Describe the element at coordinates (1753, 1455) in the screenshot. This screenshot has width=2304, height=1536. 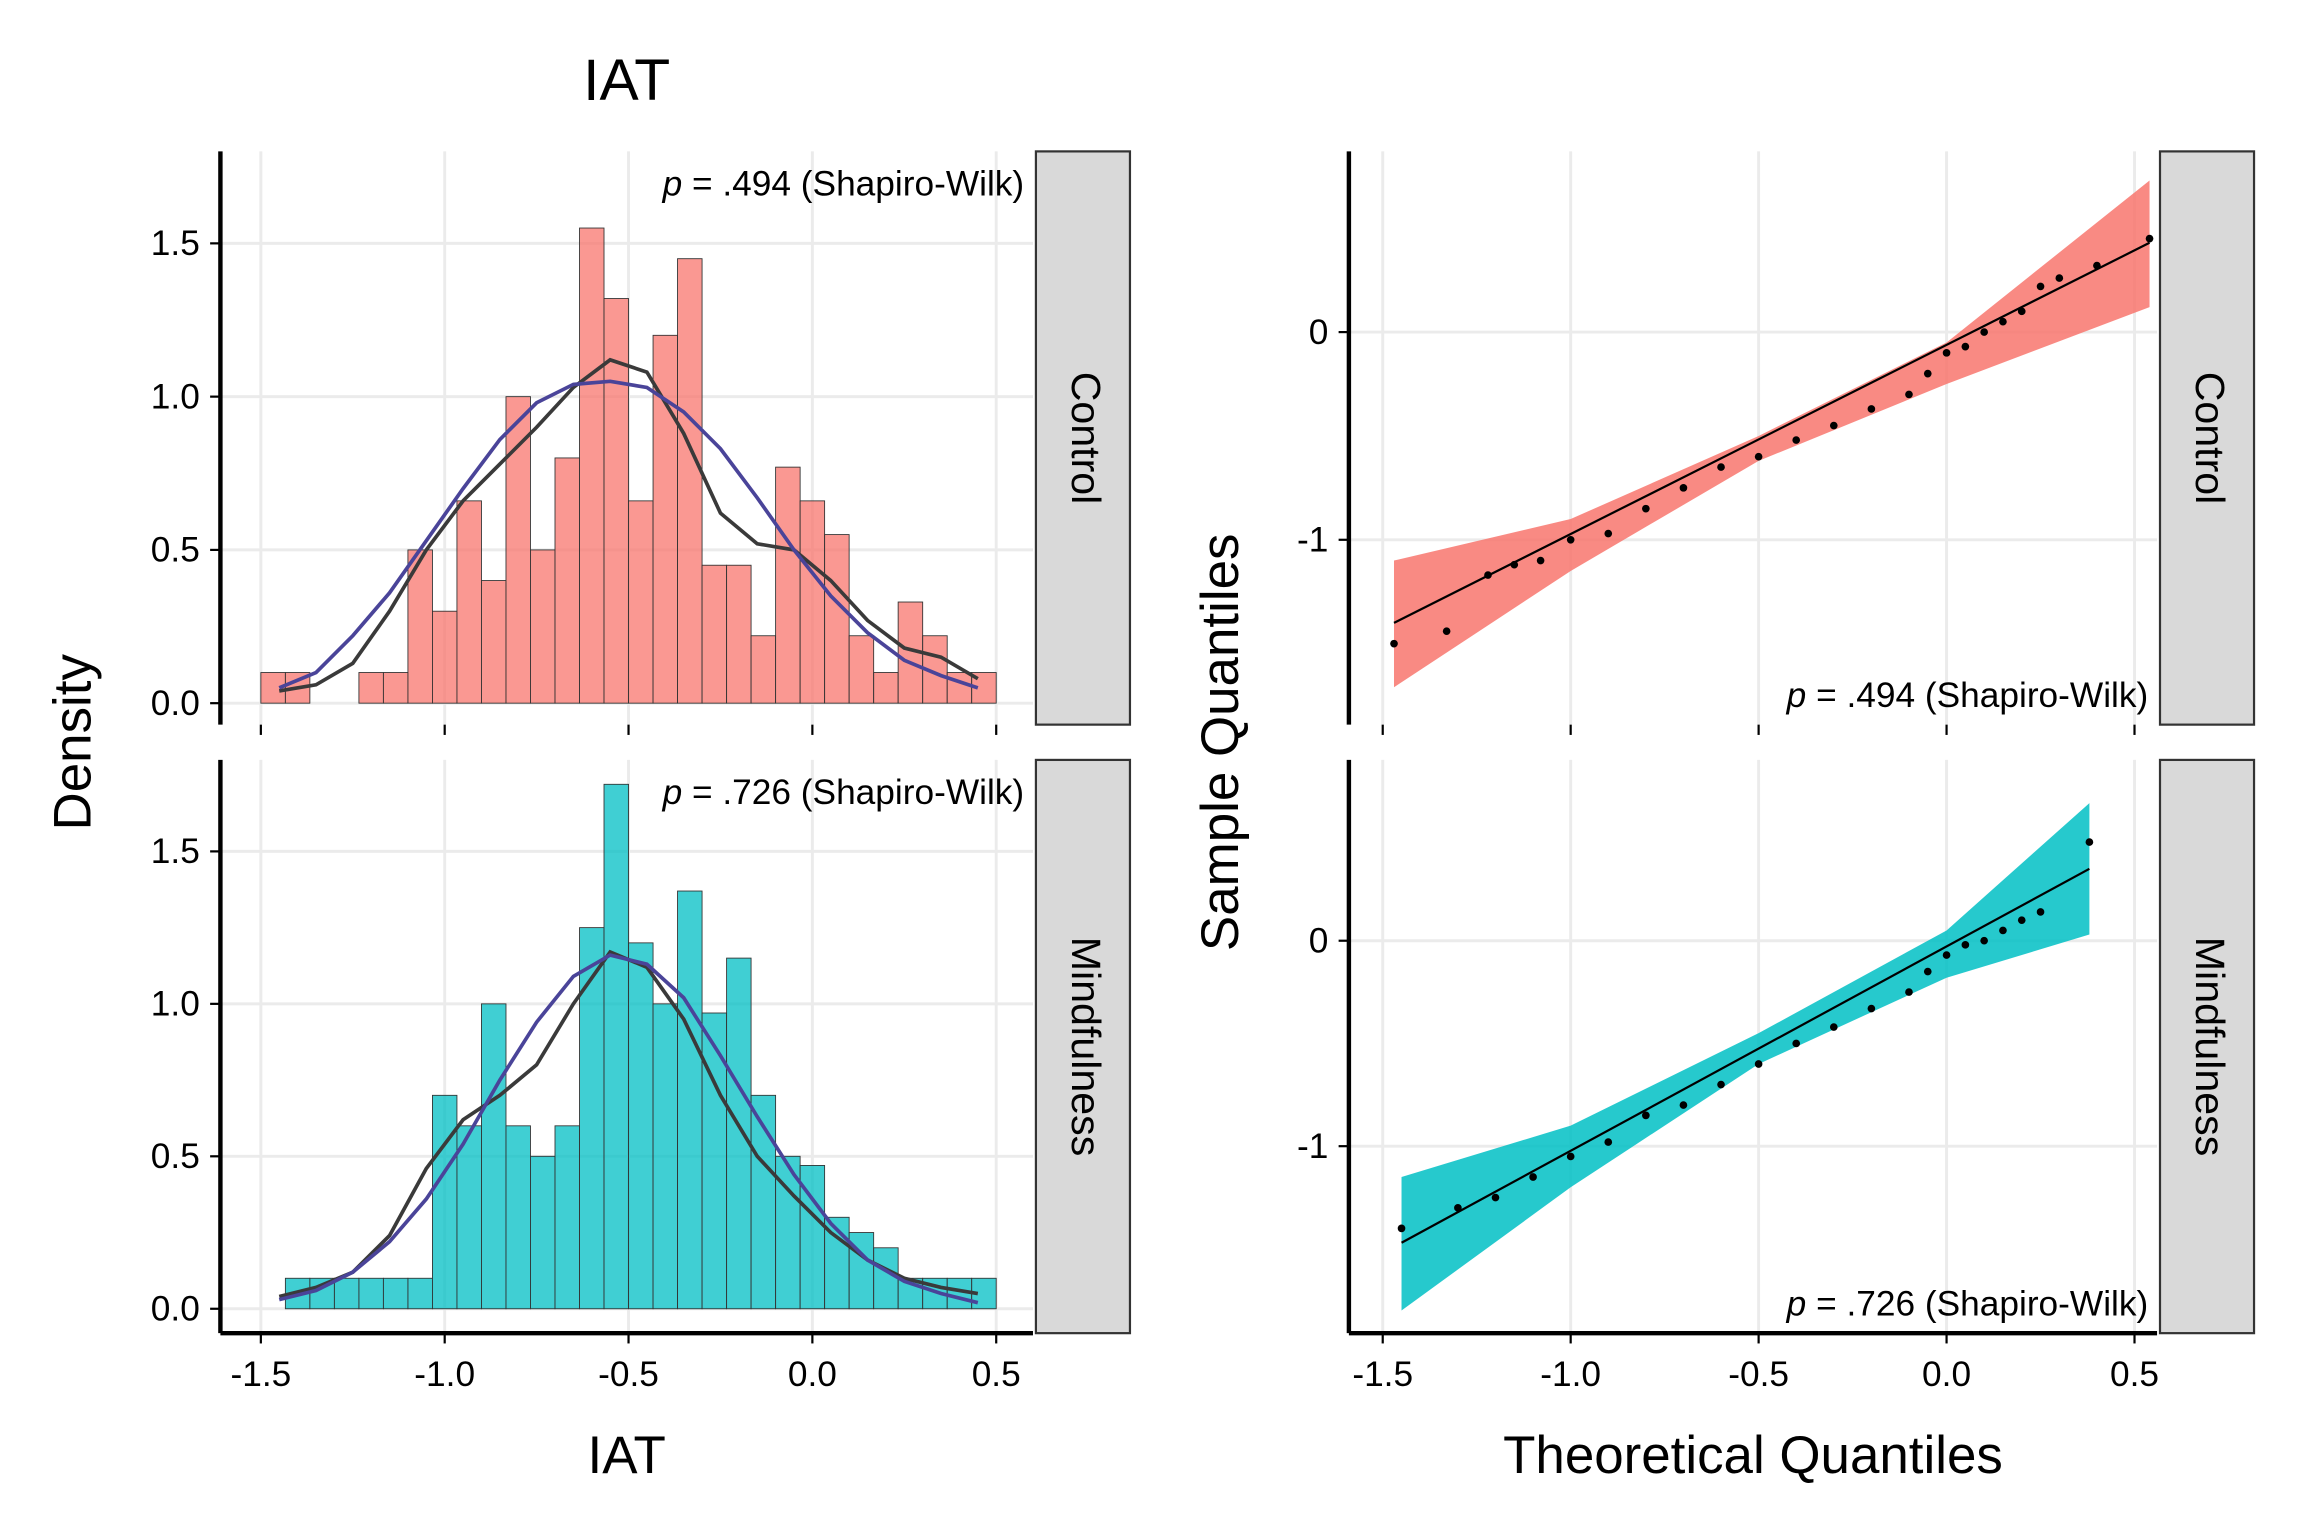
I see `x-axis-label: Theoretical Quantiles` at that location.